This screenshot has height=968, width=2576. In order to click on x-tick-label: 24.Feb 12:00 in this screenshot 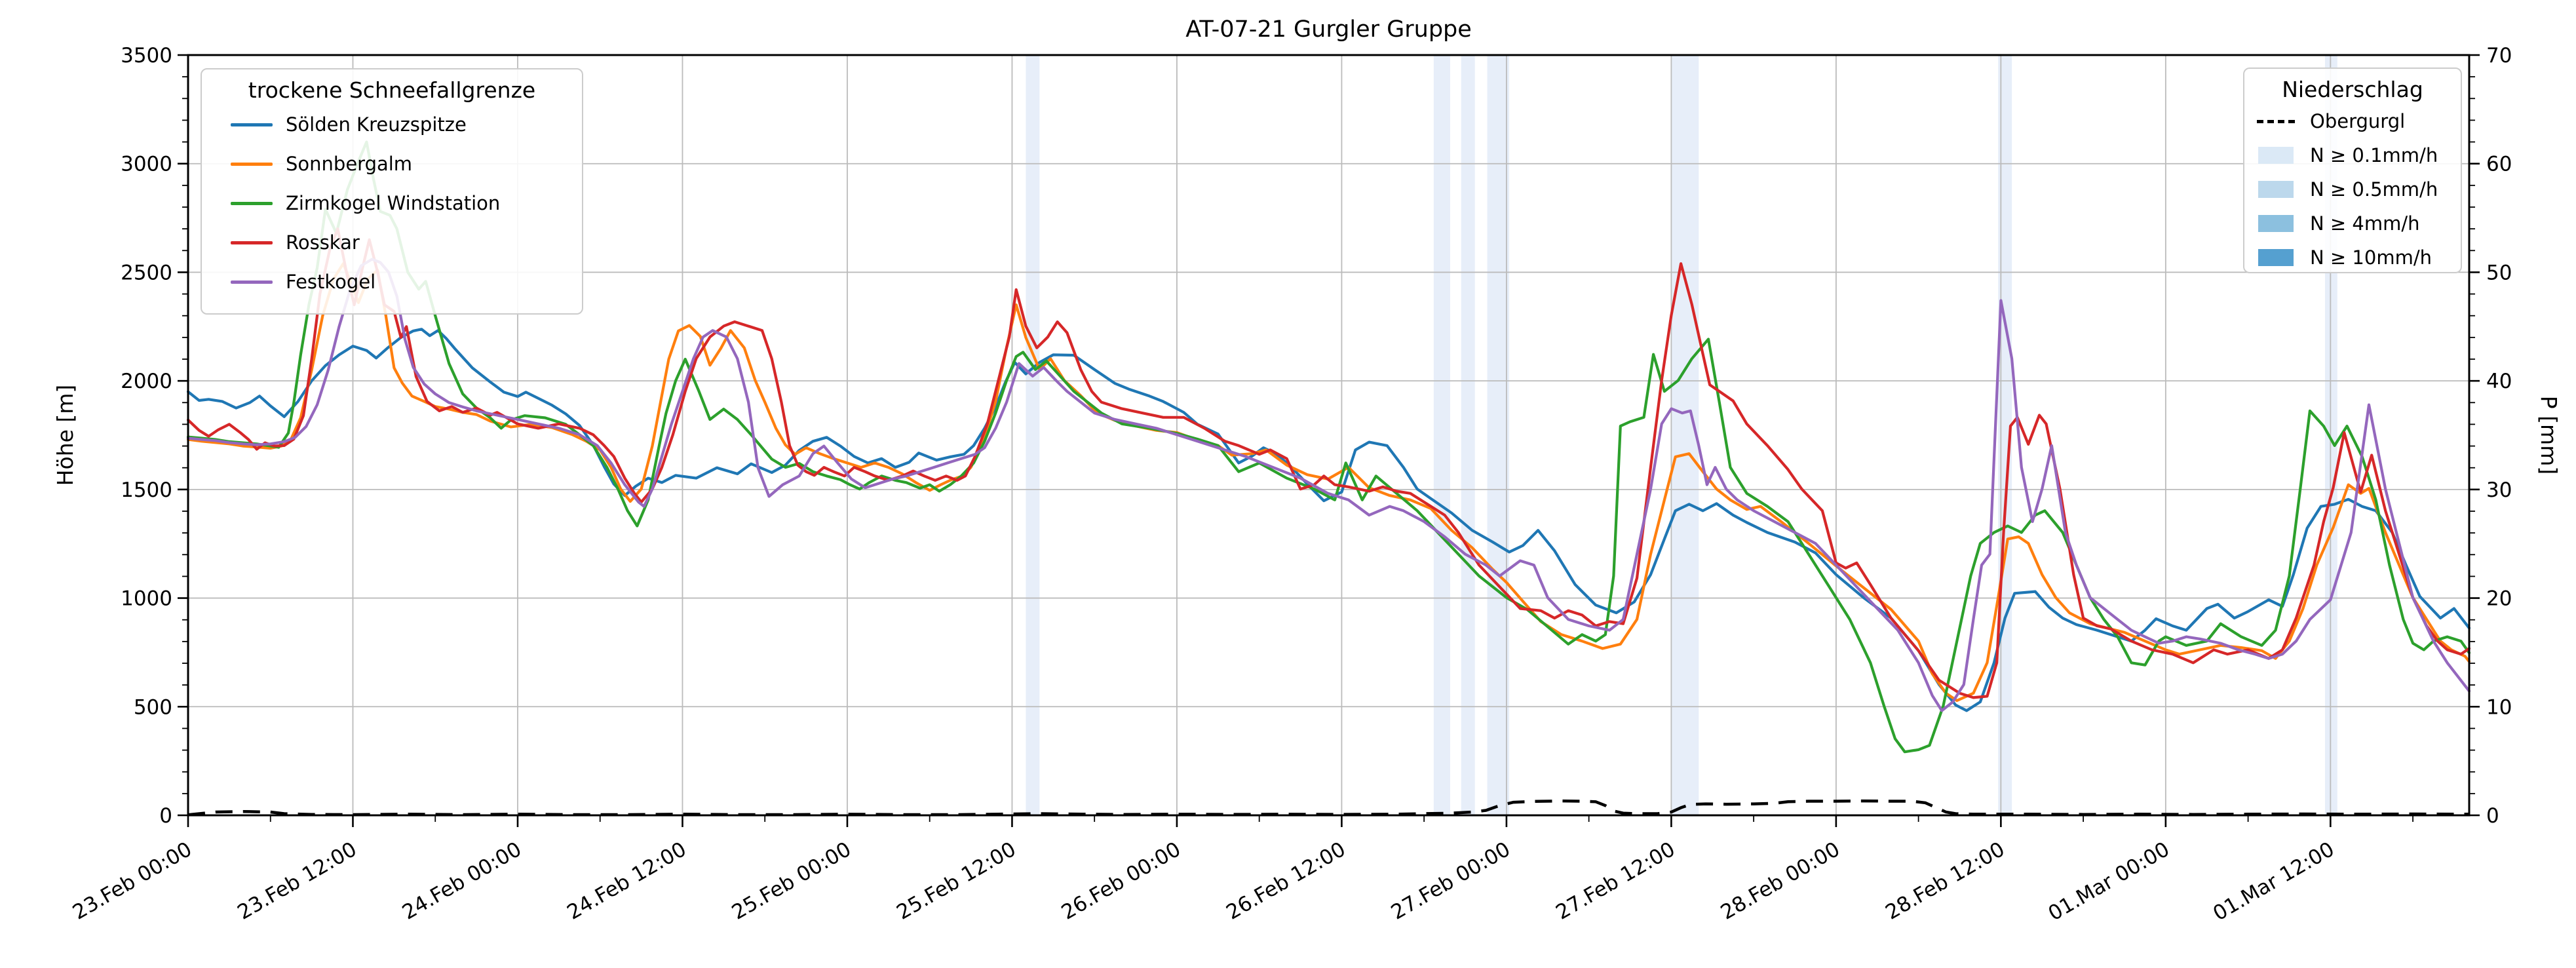, I will do `click(626, 882)`.